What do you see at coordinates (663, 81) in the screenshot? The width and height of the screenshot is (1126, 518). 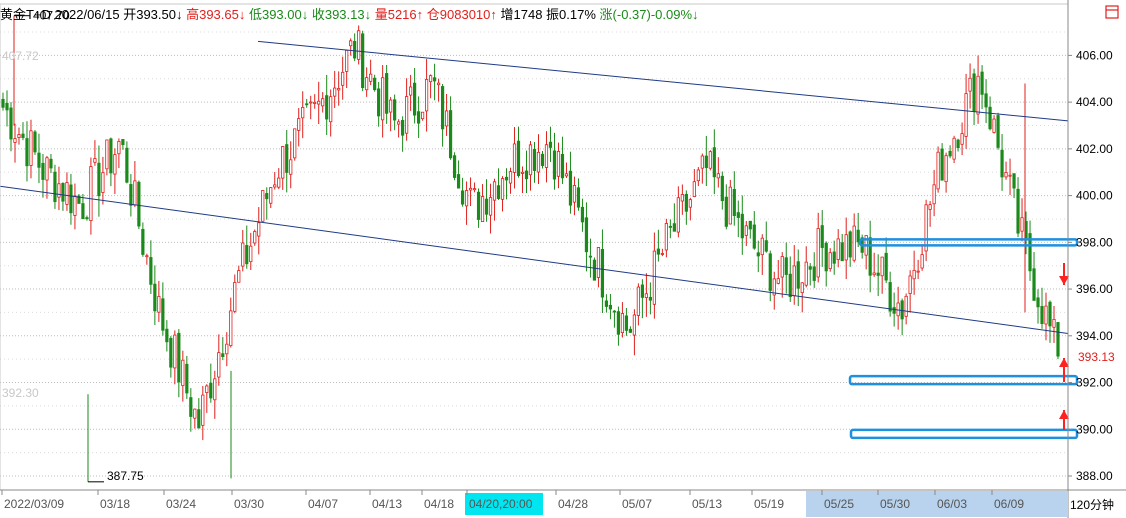 I see `upper-trendline` at bounding box center [663, 81].